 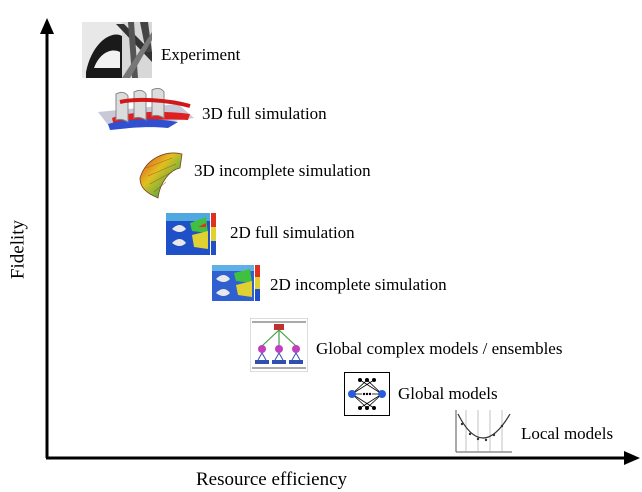 I want to click on y-axis-label: Fidelity, so click(x=18, y=249).